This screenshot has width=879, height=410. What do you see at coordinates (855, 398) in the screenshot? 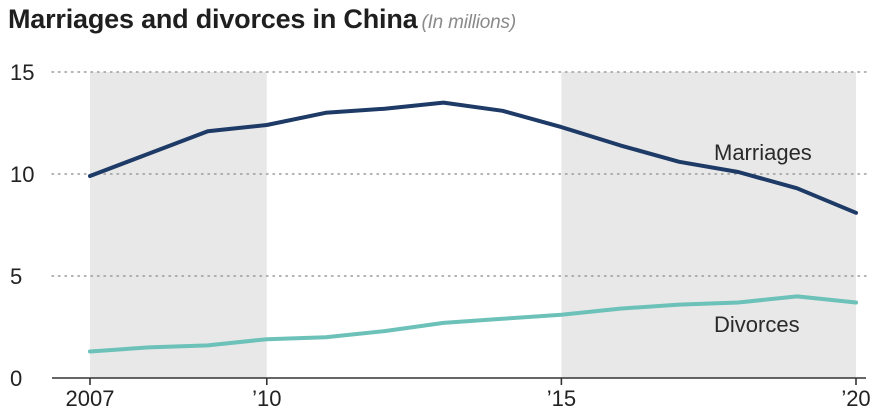
I see `x-tick-label: ’20` at bounding box center [855, 398].